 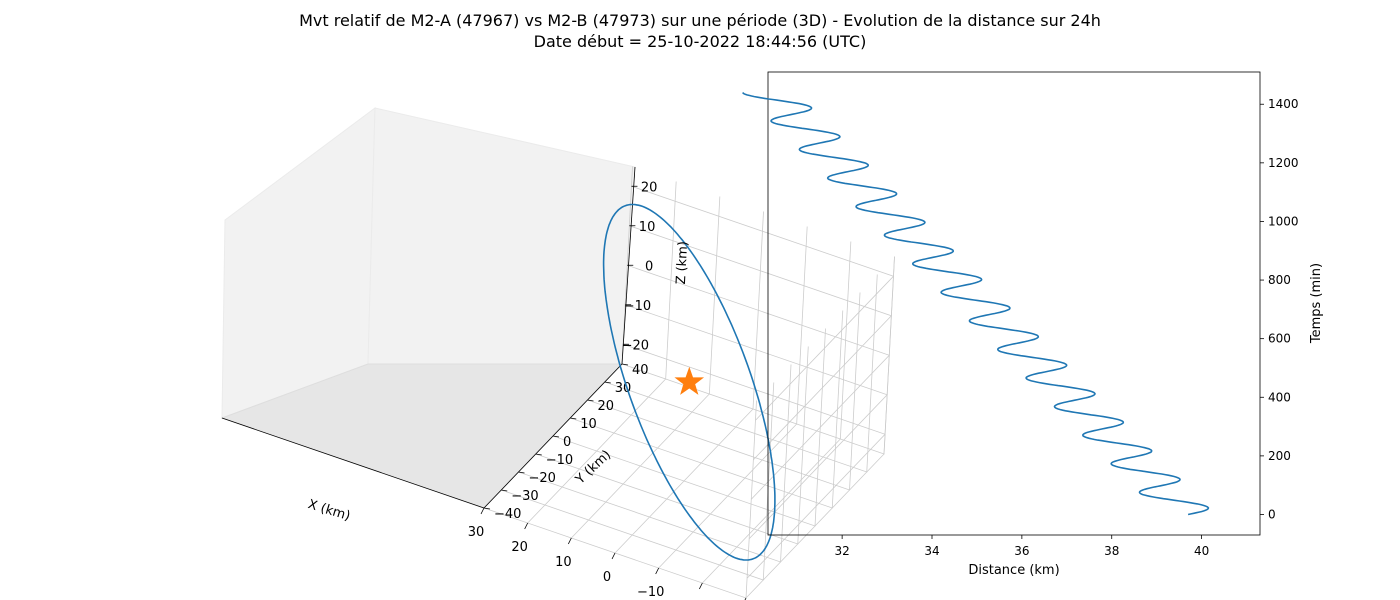 I want to click on y-tick-label-2d: 600, so click(x=1279, y=339).